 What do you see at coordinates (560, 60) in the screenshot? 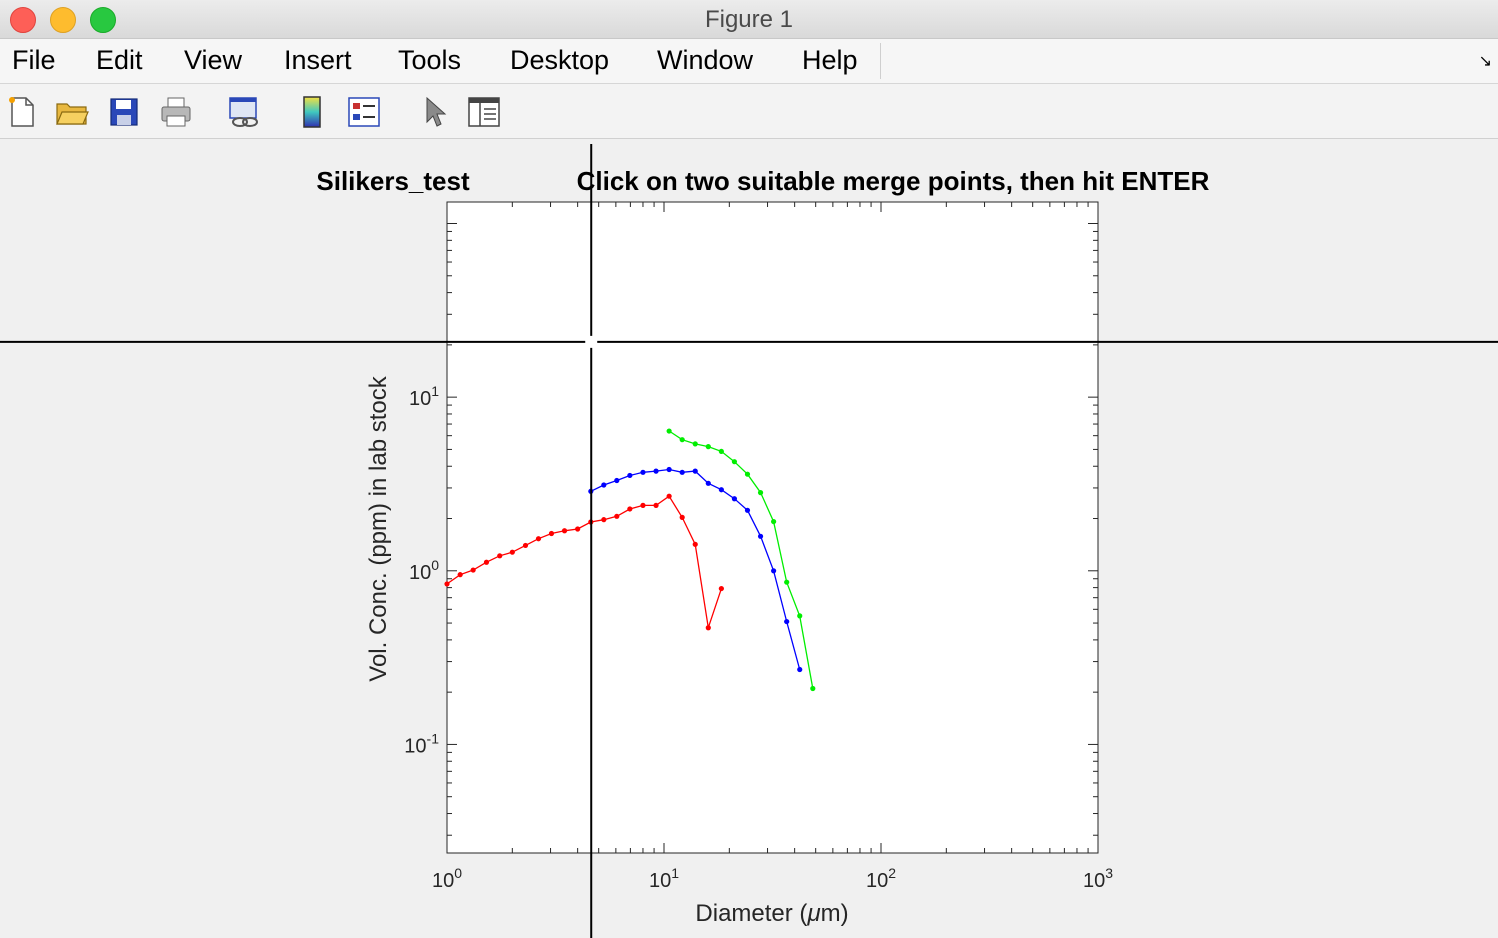
I see `menu-desktop: Desktop` at bounding box center [560, 60].